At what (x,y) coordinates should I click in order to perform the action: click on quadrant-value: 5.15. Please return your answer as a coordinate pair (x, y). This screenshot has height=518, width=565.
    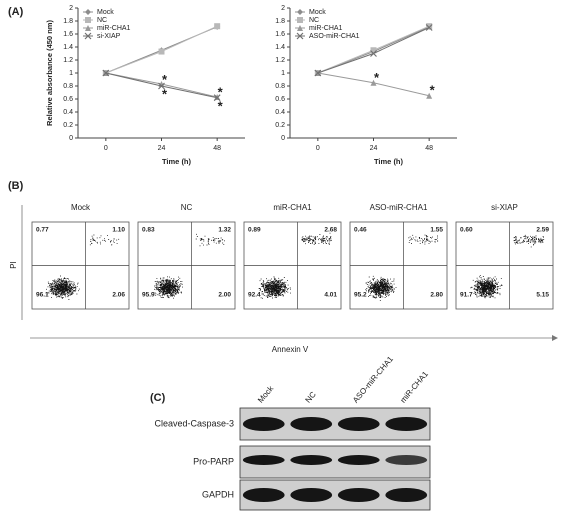
    Looking at the image, I should click on (542, 295).